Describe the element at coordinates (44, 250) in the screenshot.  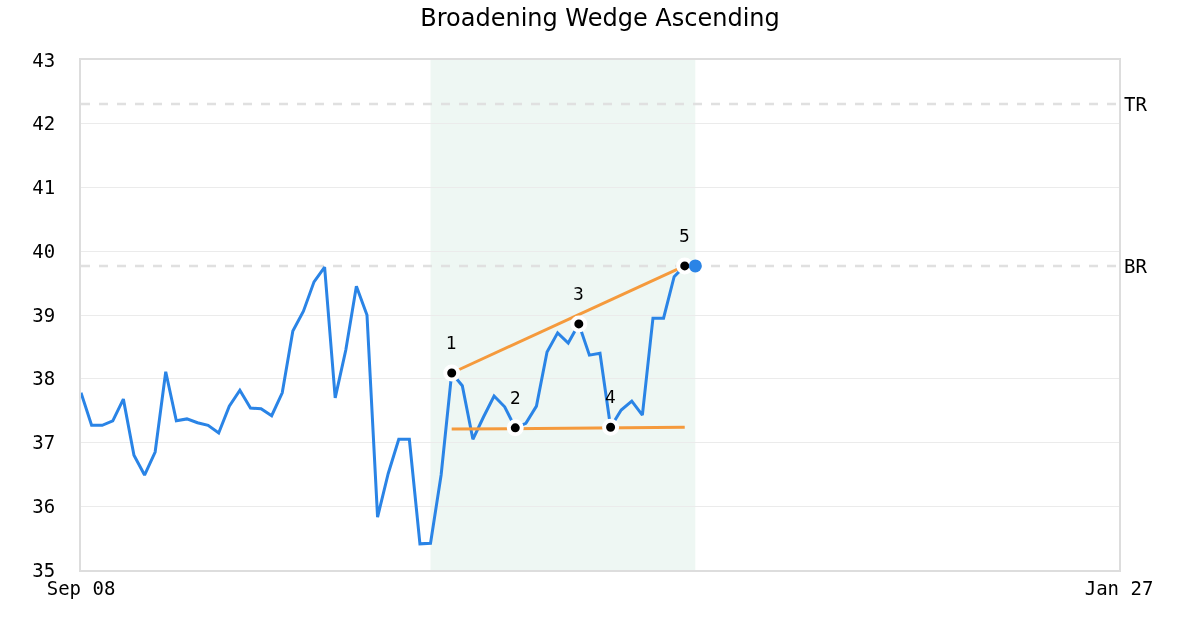
I see `y-tick-label: 40` at that location.